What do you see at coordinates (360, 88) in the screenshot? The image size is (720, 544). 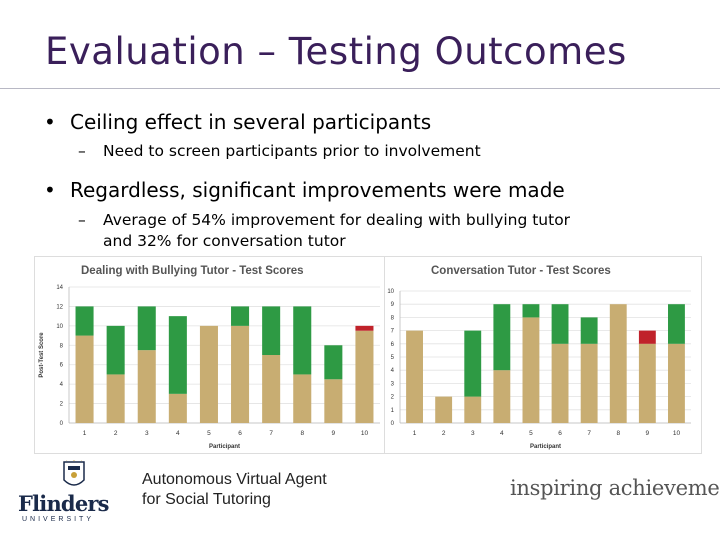 I see `title-rule` at bounding box center [360, 88].